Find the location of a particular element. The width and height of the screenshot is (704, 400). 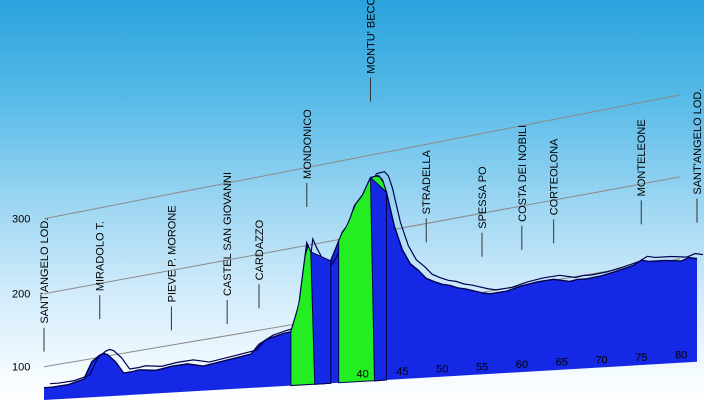

y-tick-label-100: 100 is located at coordinates (21, 368).